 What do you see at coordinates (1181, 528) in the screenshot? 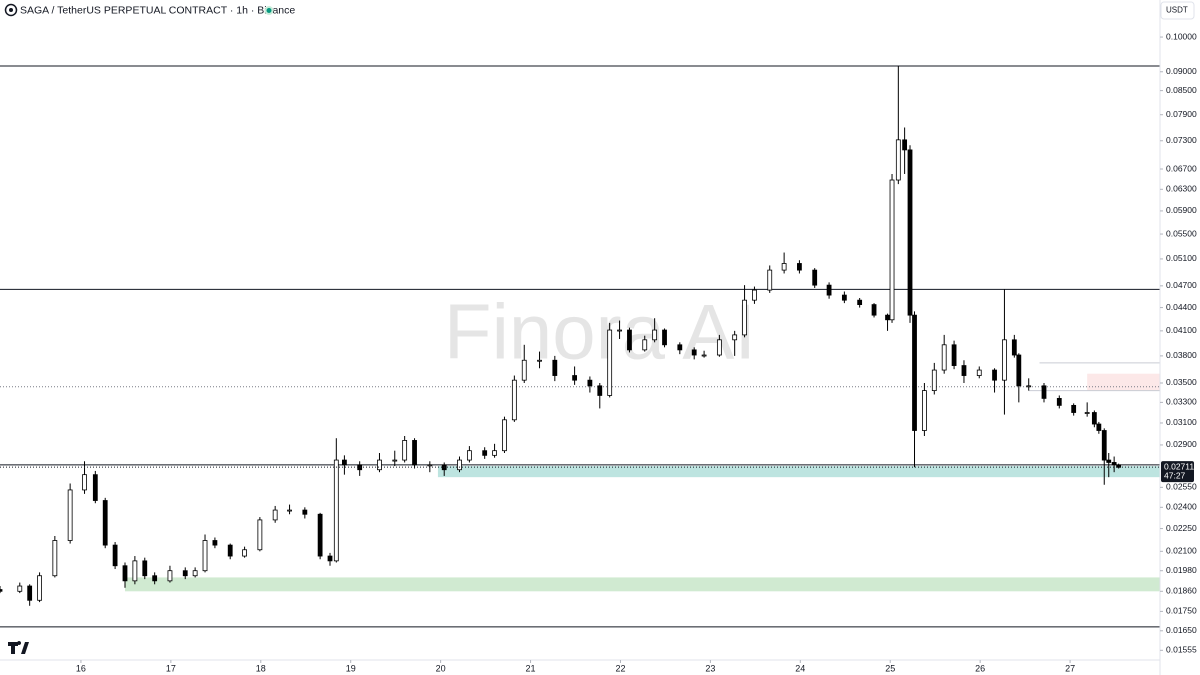
I see `y-tick-label: 0.02250` at bounding box center [1181, 528].